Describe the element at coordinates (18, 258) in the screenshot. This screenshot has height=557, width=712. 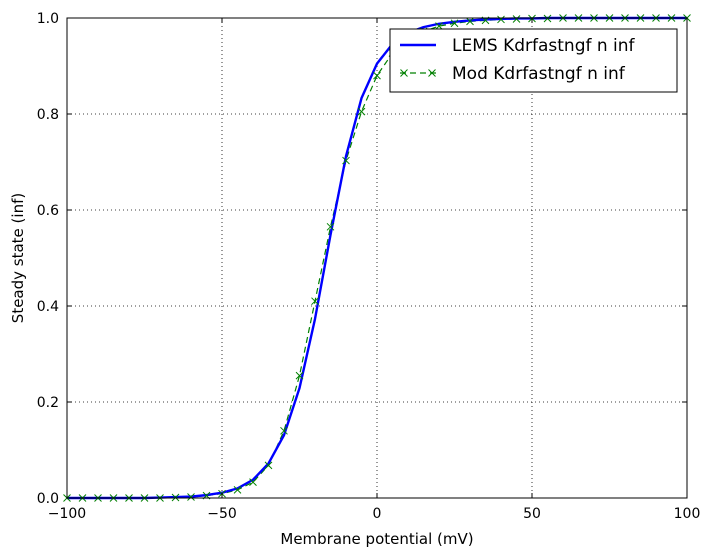
I see `y-axis-label: Steady state (inf)` at that location.